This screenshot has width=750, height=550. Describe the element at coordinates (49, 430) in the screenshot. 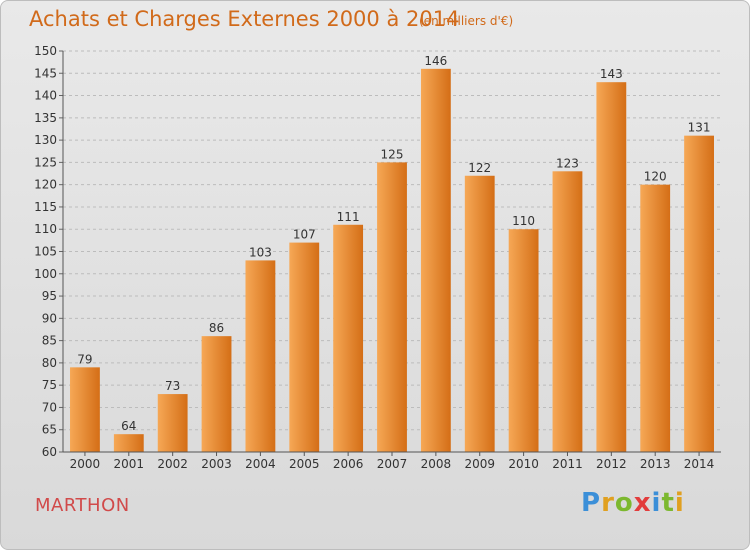

I see `y-tick-label: 65` at that location.